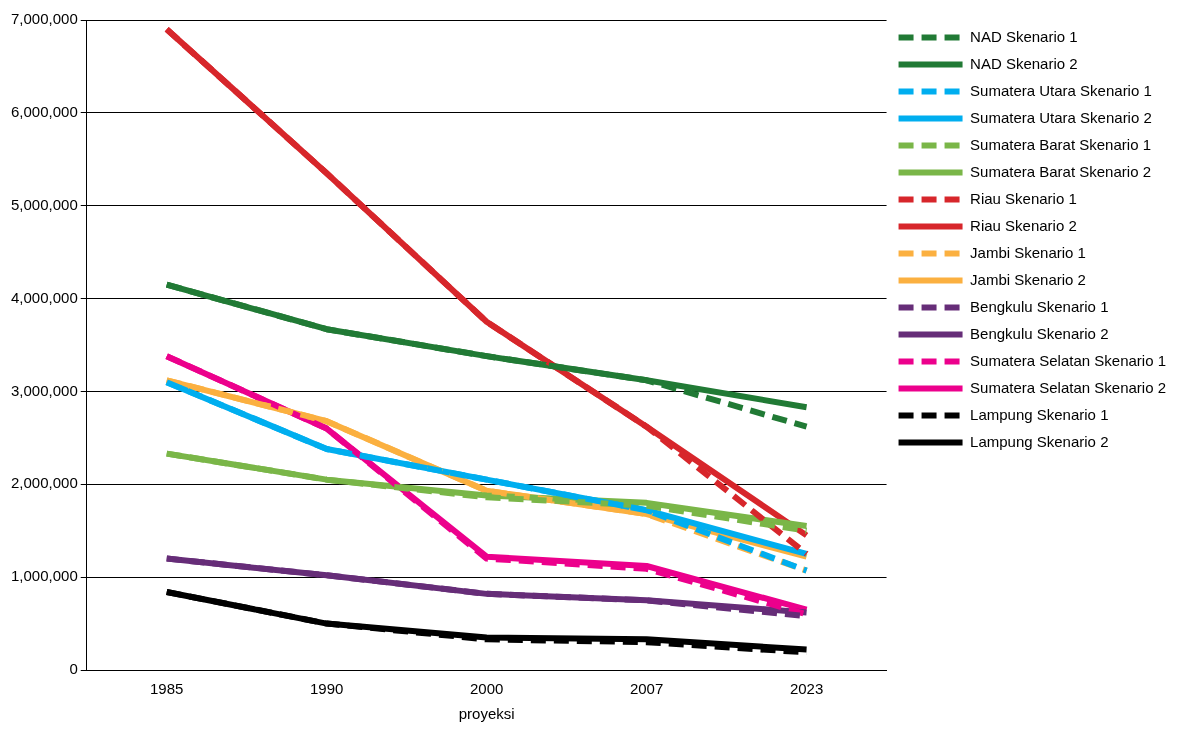 The height and width of the screenshot is (738, 1197). What do you see at coordinates (1024, 63) in the screenshot?
I see `legend-label: NAD Skenario 2` at bounding box center [1024, 63].